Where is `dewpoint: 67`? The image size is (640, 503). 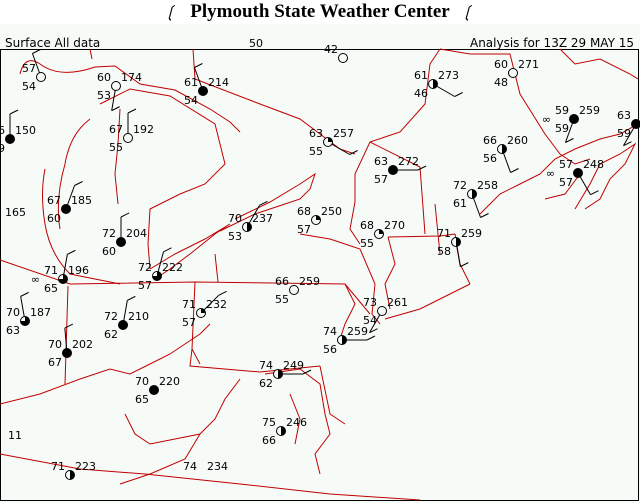 dewpoint: 67 is located at coordinates (55, 362).